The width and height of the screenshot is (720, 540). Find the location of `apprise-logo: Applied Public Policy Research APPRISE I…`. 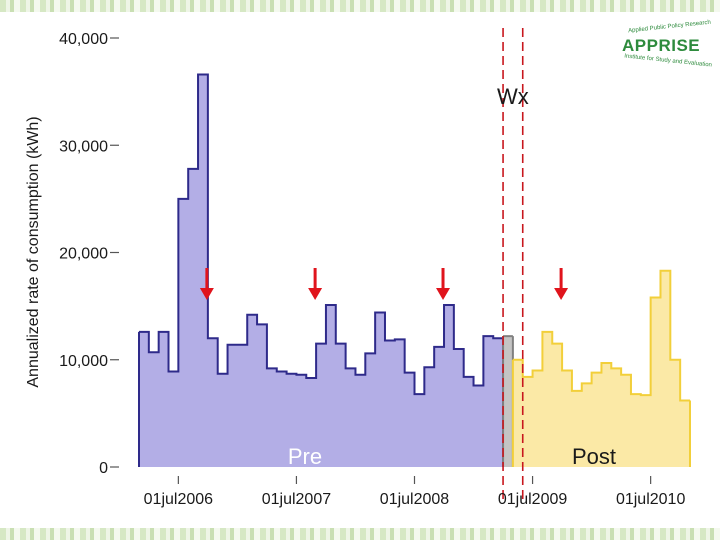

apprise-logo: Applied Public Policy Research APPRISE I… is located at coordinates (667, 44).